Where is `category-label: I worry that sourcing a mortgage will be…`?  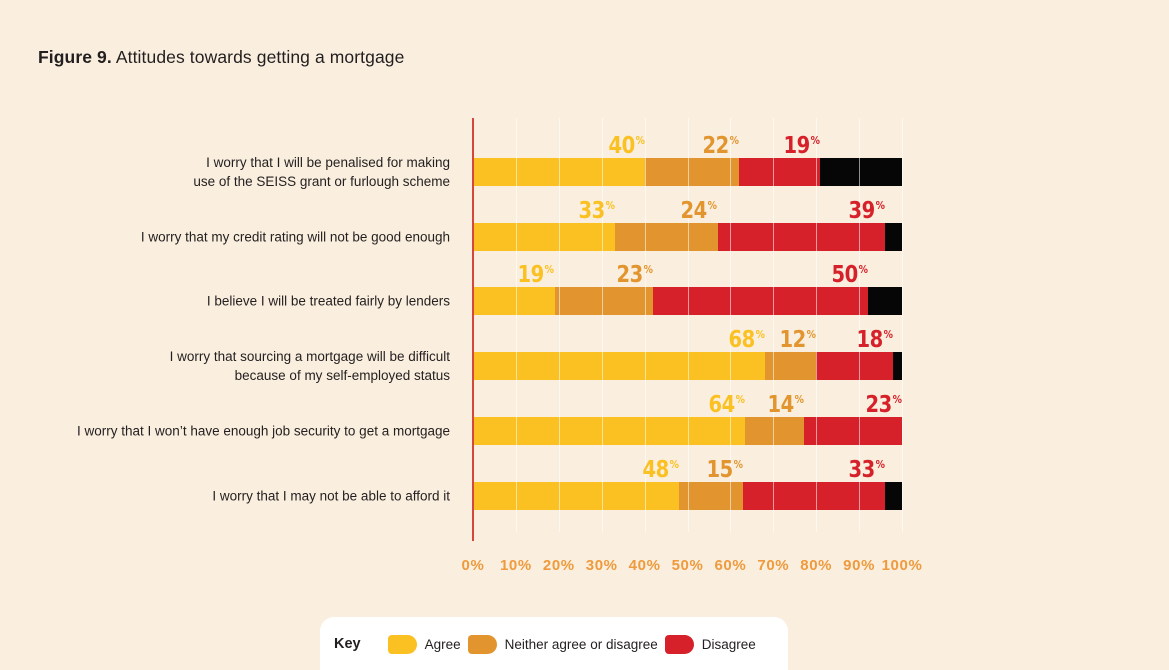
category-label: I worry that sourcing a mortgage will be… is located at coordinates (309, 366).